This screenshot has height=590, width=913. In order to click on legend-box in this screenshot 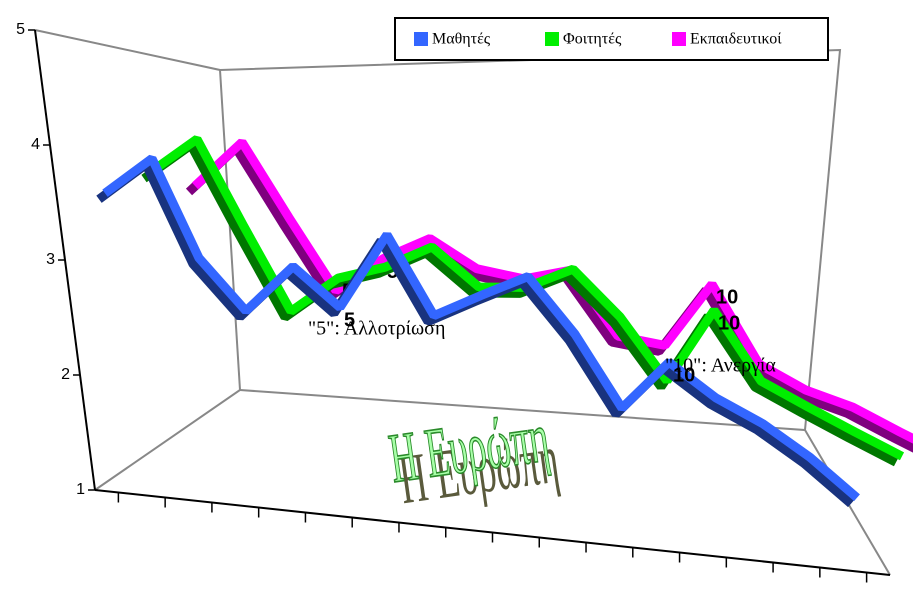, I will do `click(611, 39)`.